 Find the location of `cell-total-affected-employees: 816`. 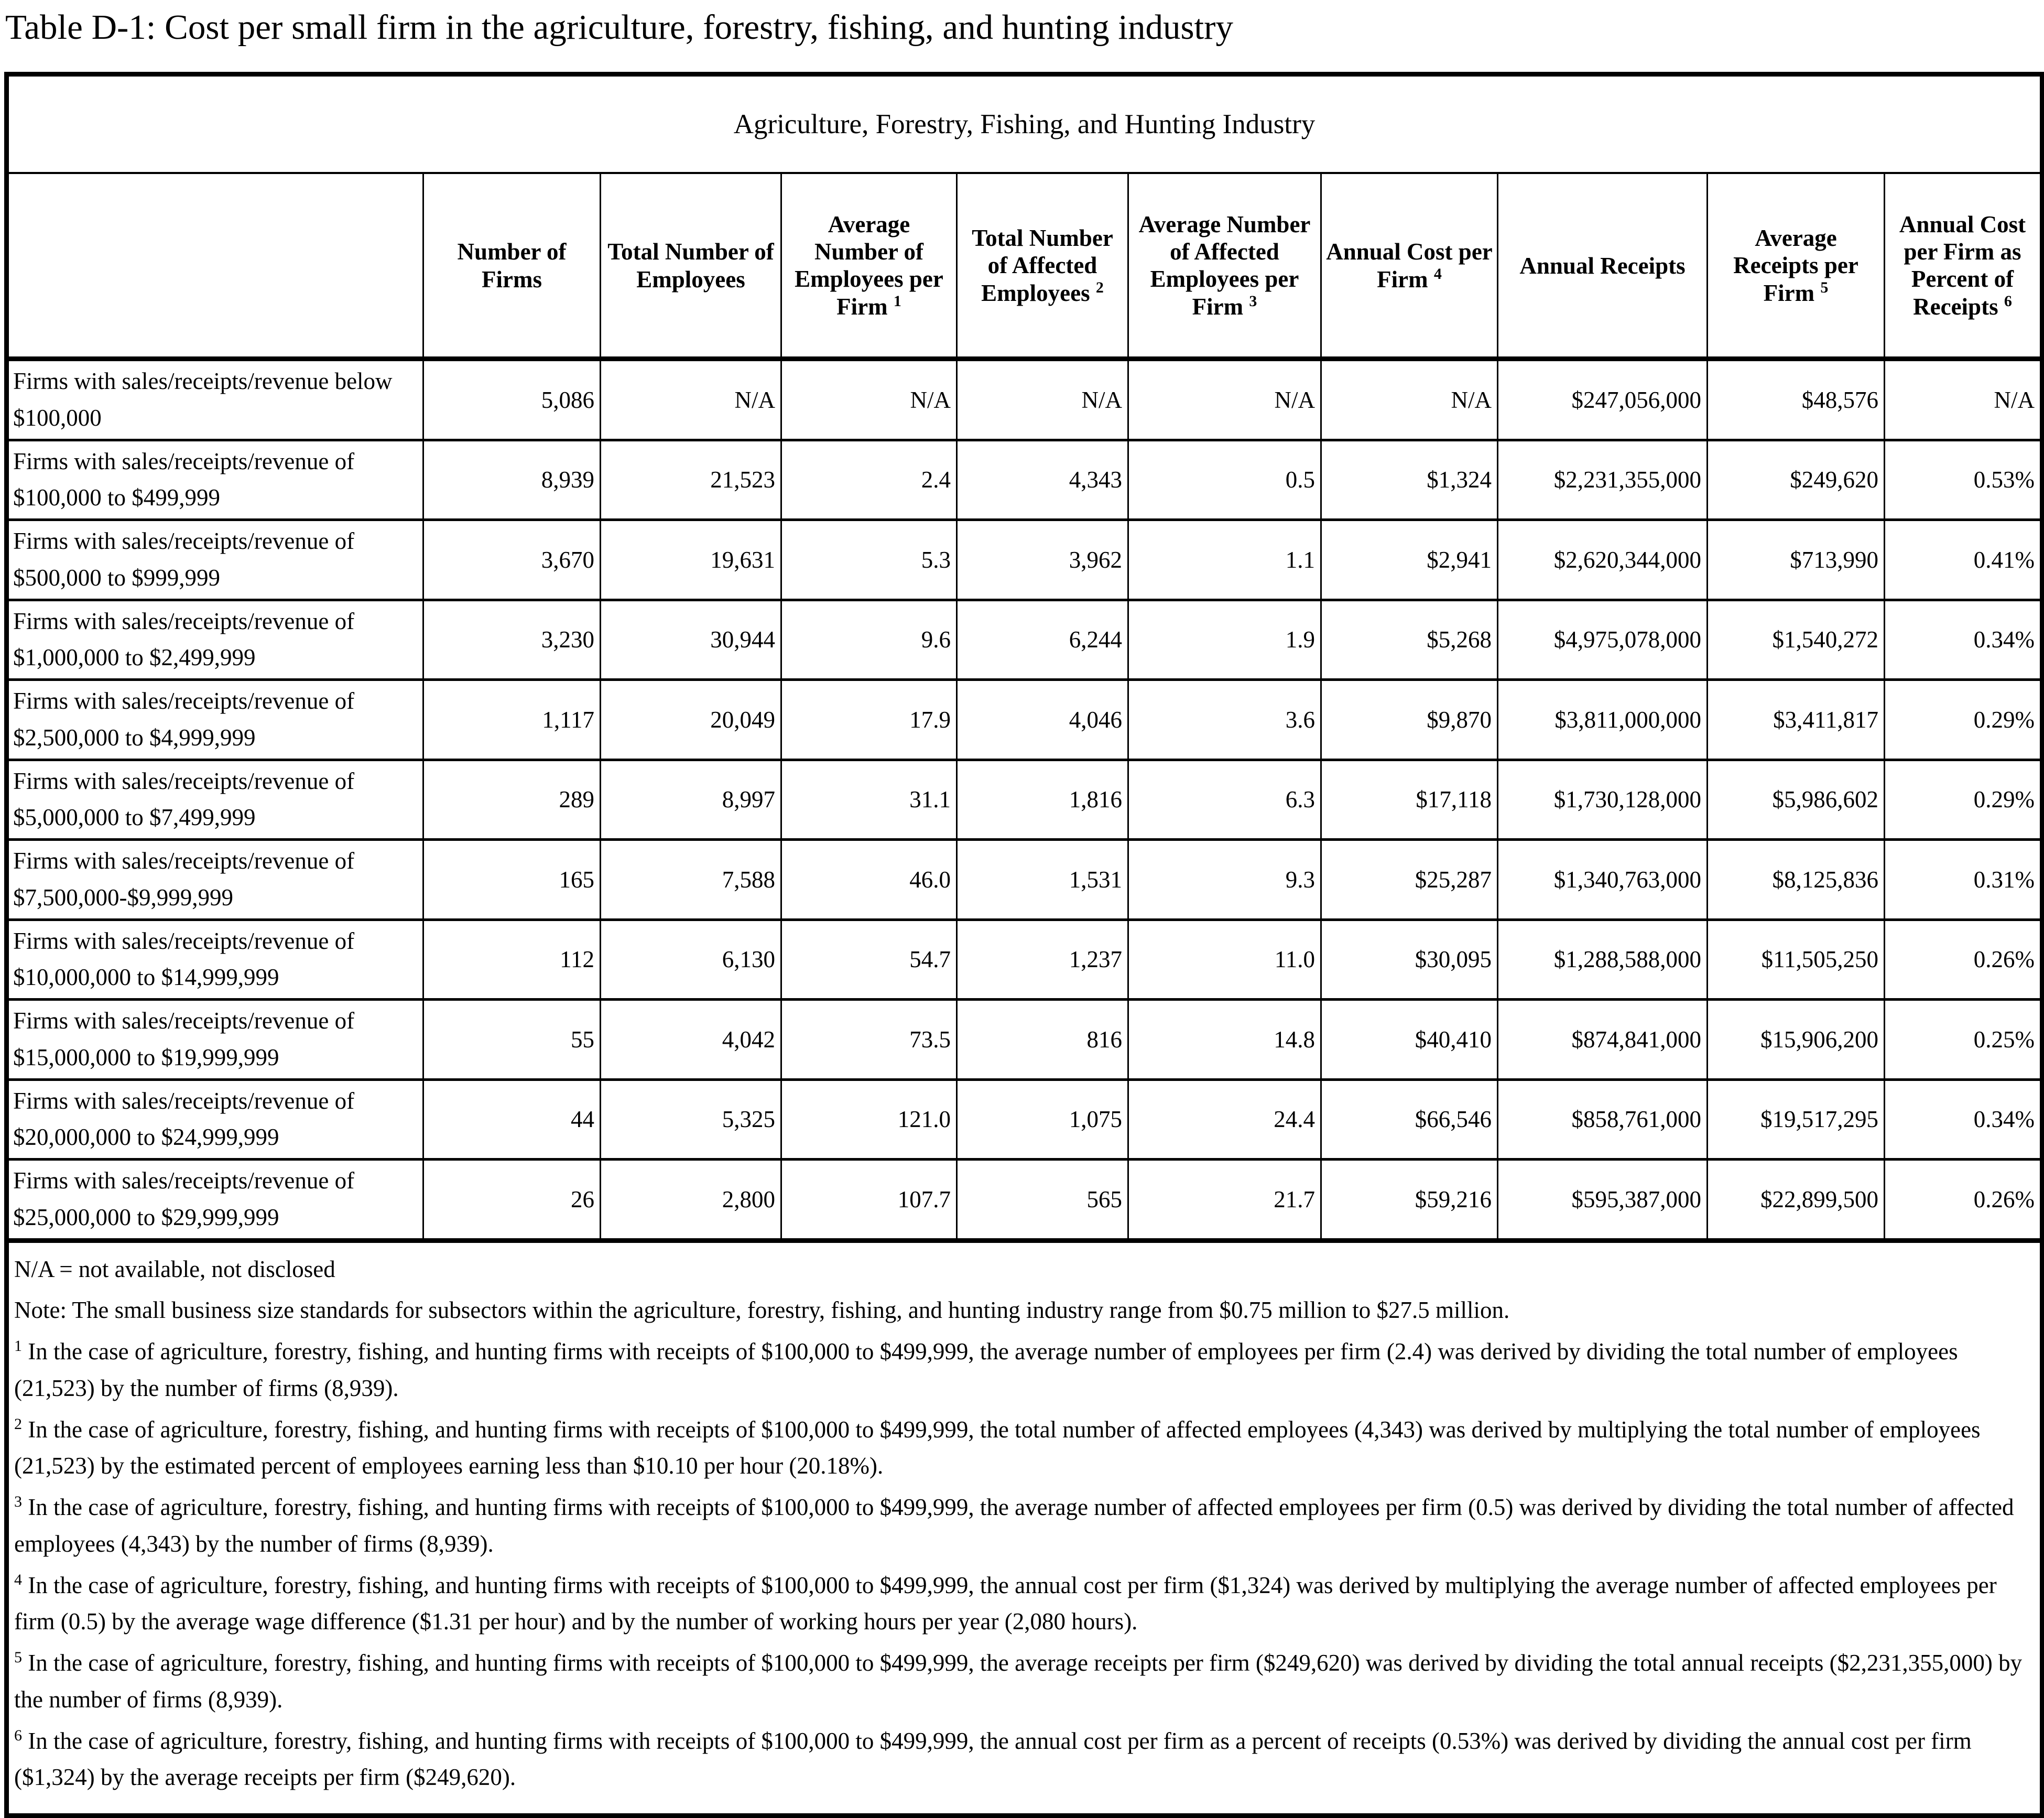

cell-total-affected-employees: 816 is located at coordinates (1042, 1039).